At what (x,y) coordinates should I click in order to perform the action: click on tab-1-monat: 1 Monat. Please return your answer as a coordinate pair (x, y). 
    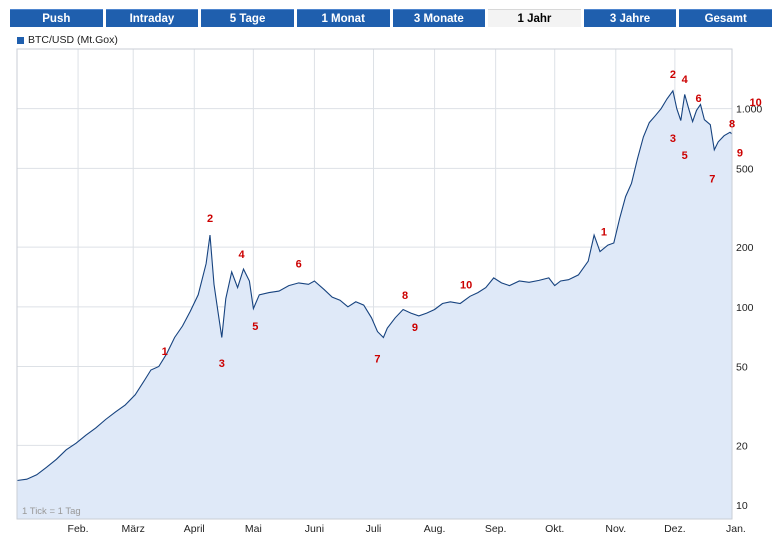
    Looking at the image, I should click on (343, 18).